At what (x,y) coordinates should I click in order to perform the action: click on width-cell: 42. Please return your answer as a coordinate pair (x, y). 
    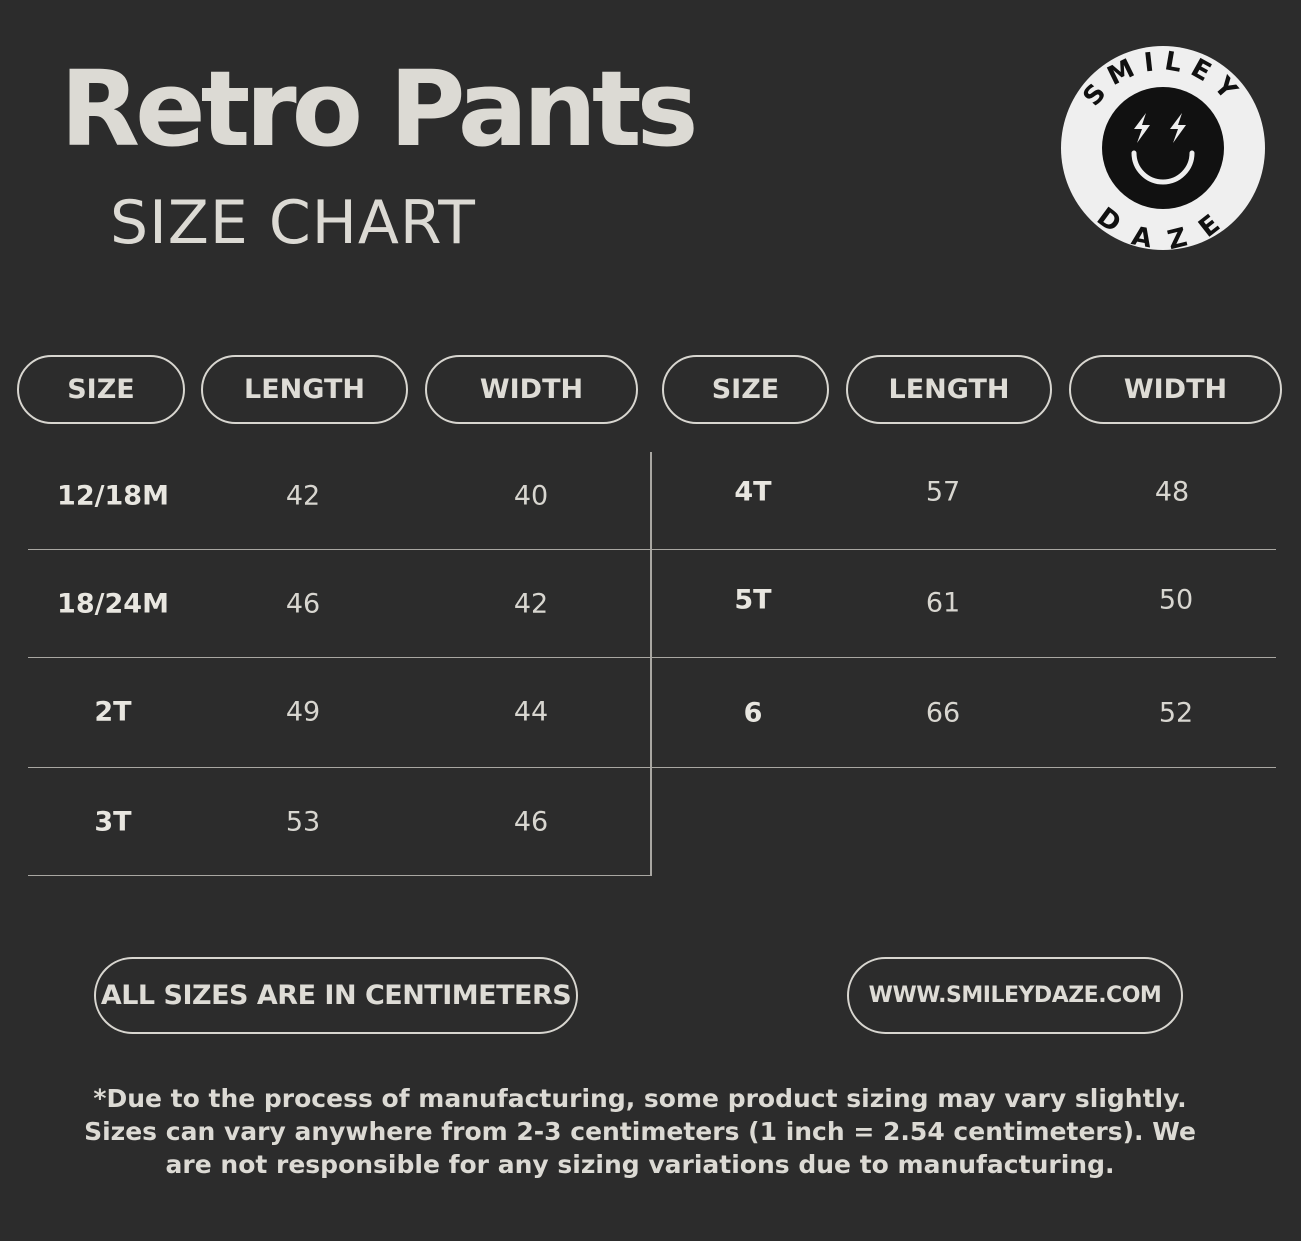
    Looking at the image, I should click on (531, 604).